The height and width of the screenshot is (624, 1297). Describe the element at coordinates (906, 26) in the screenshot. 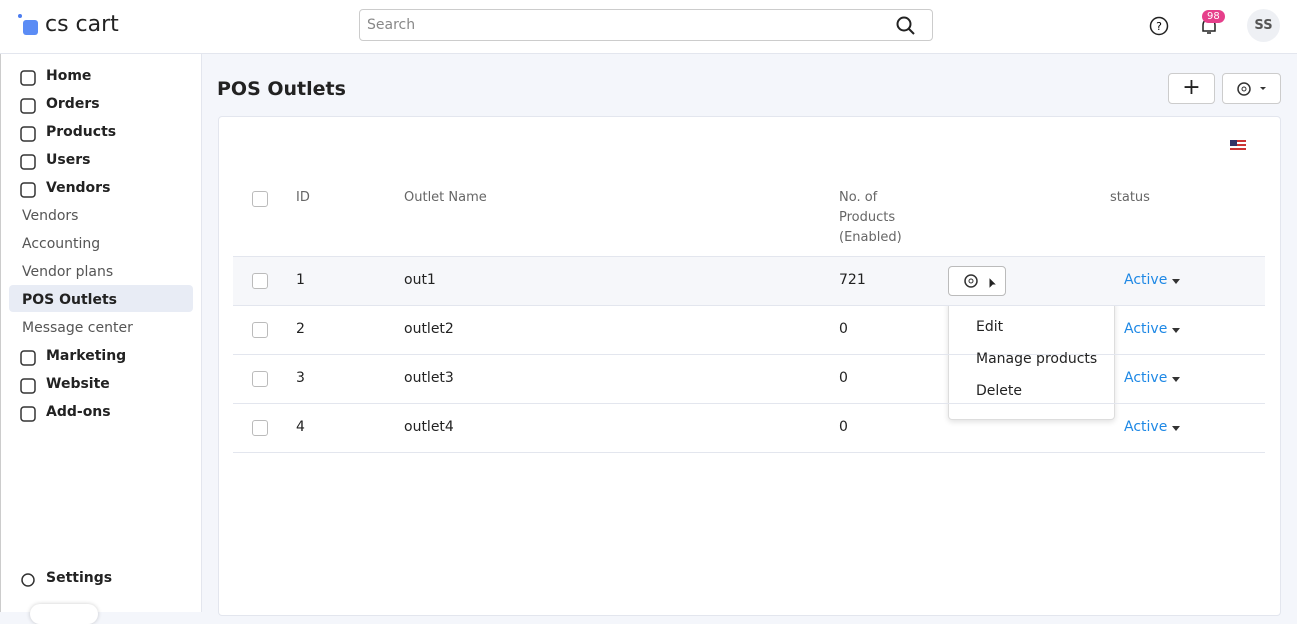

I see `search-icon` at that location.